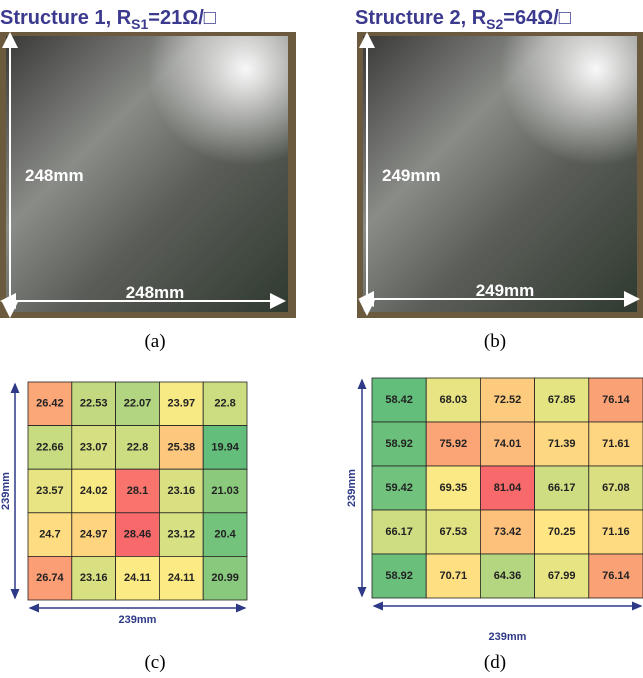  Describe the element at coordinates (616, 444) in the screenshot. I see `cell-value: 71.61` at that location.